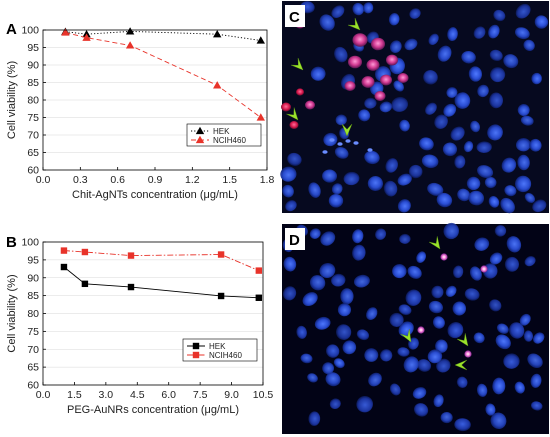  What do you see at coordinates (200, 395) in the screenshot?
I see `x-tick-label: 7.5` at bounding box center [200, 395].